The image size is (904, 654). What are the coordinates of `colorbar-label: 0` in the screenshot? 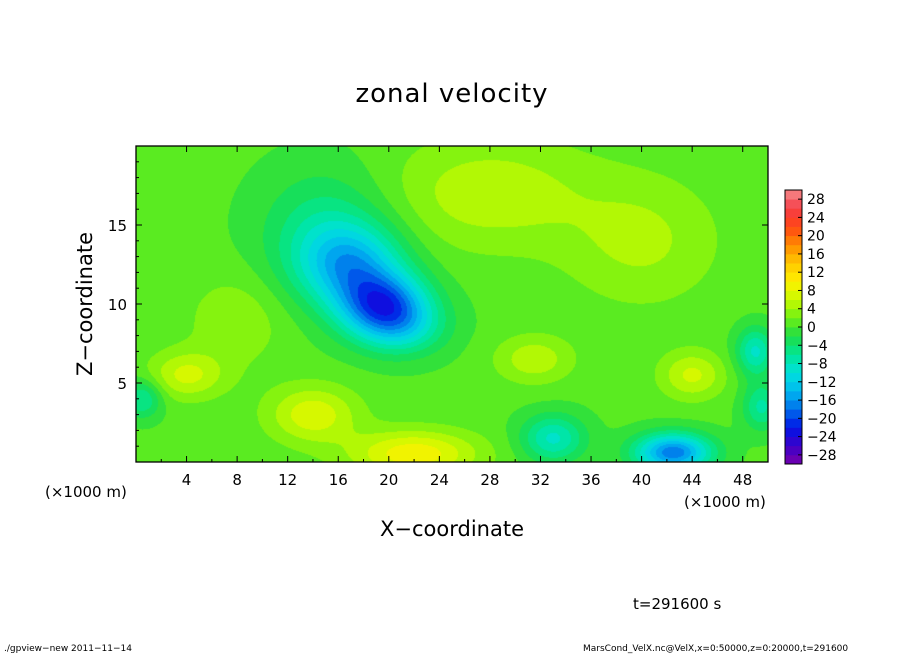 It's located at (811, 328).